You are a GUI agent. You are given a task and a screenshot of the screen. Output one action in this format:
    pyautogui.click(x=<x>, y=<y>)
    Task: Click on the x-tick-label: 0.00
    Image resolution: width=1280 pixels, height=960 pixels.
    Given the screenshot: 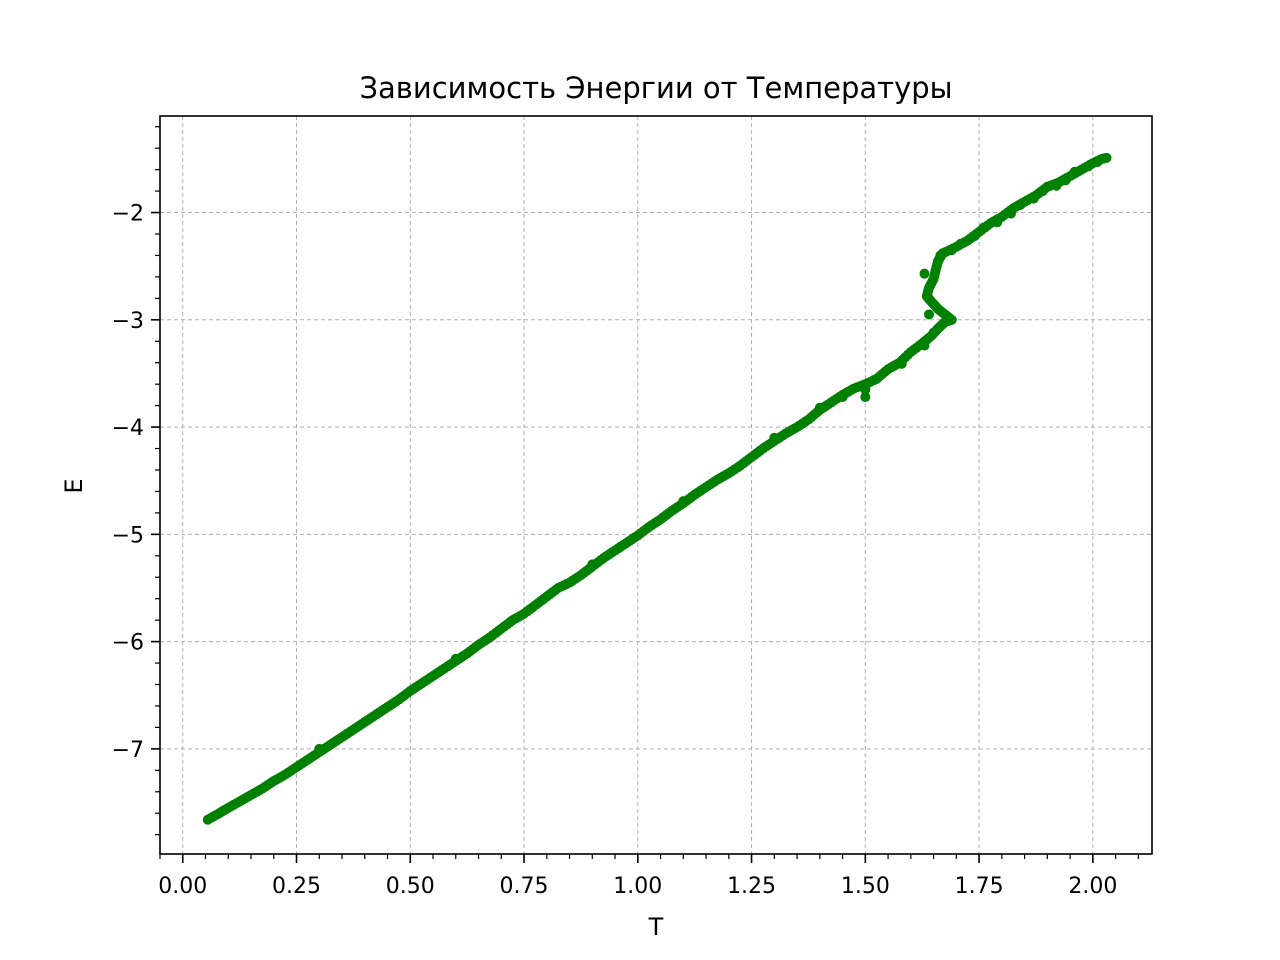 What is the action you would take?
    pyautogui.click(x=182, y=886)
    